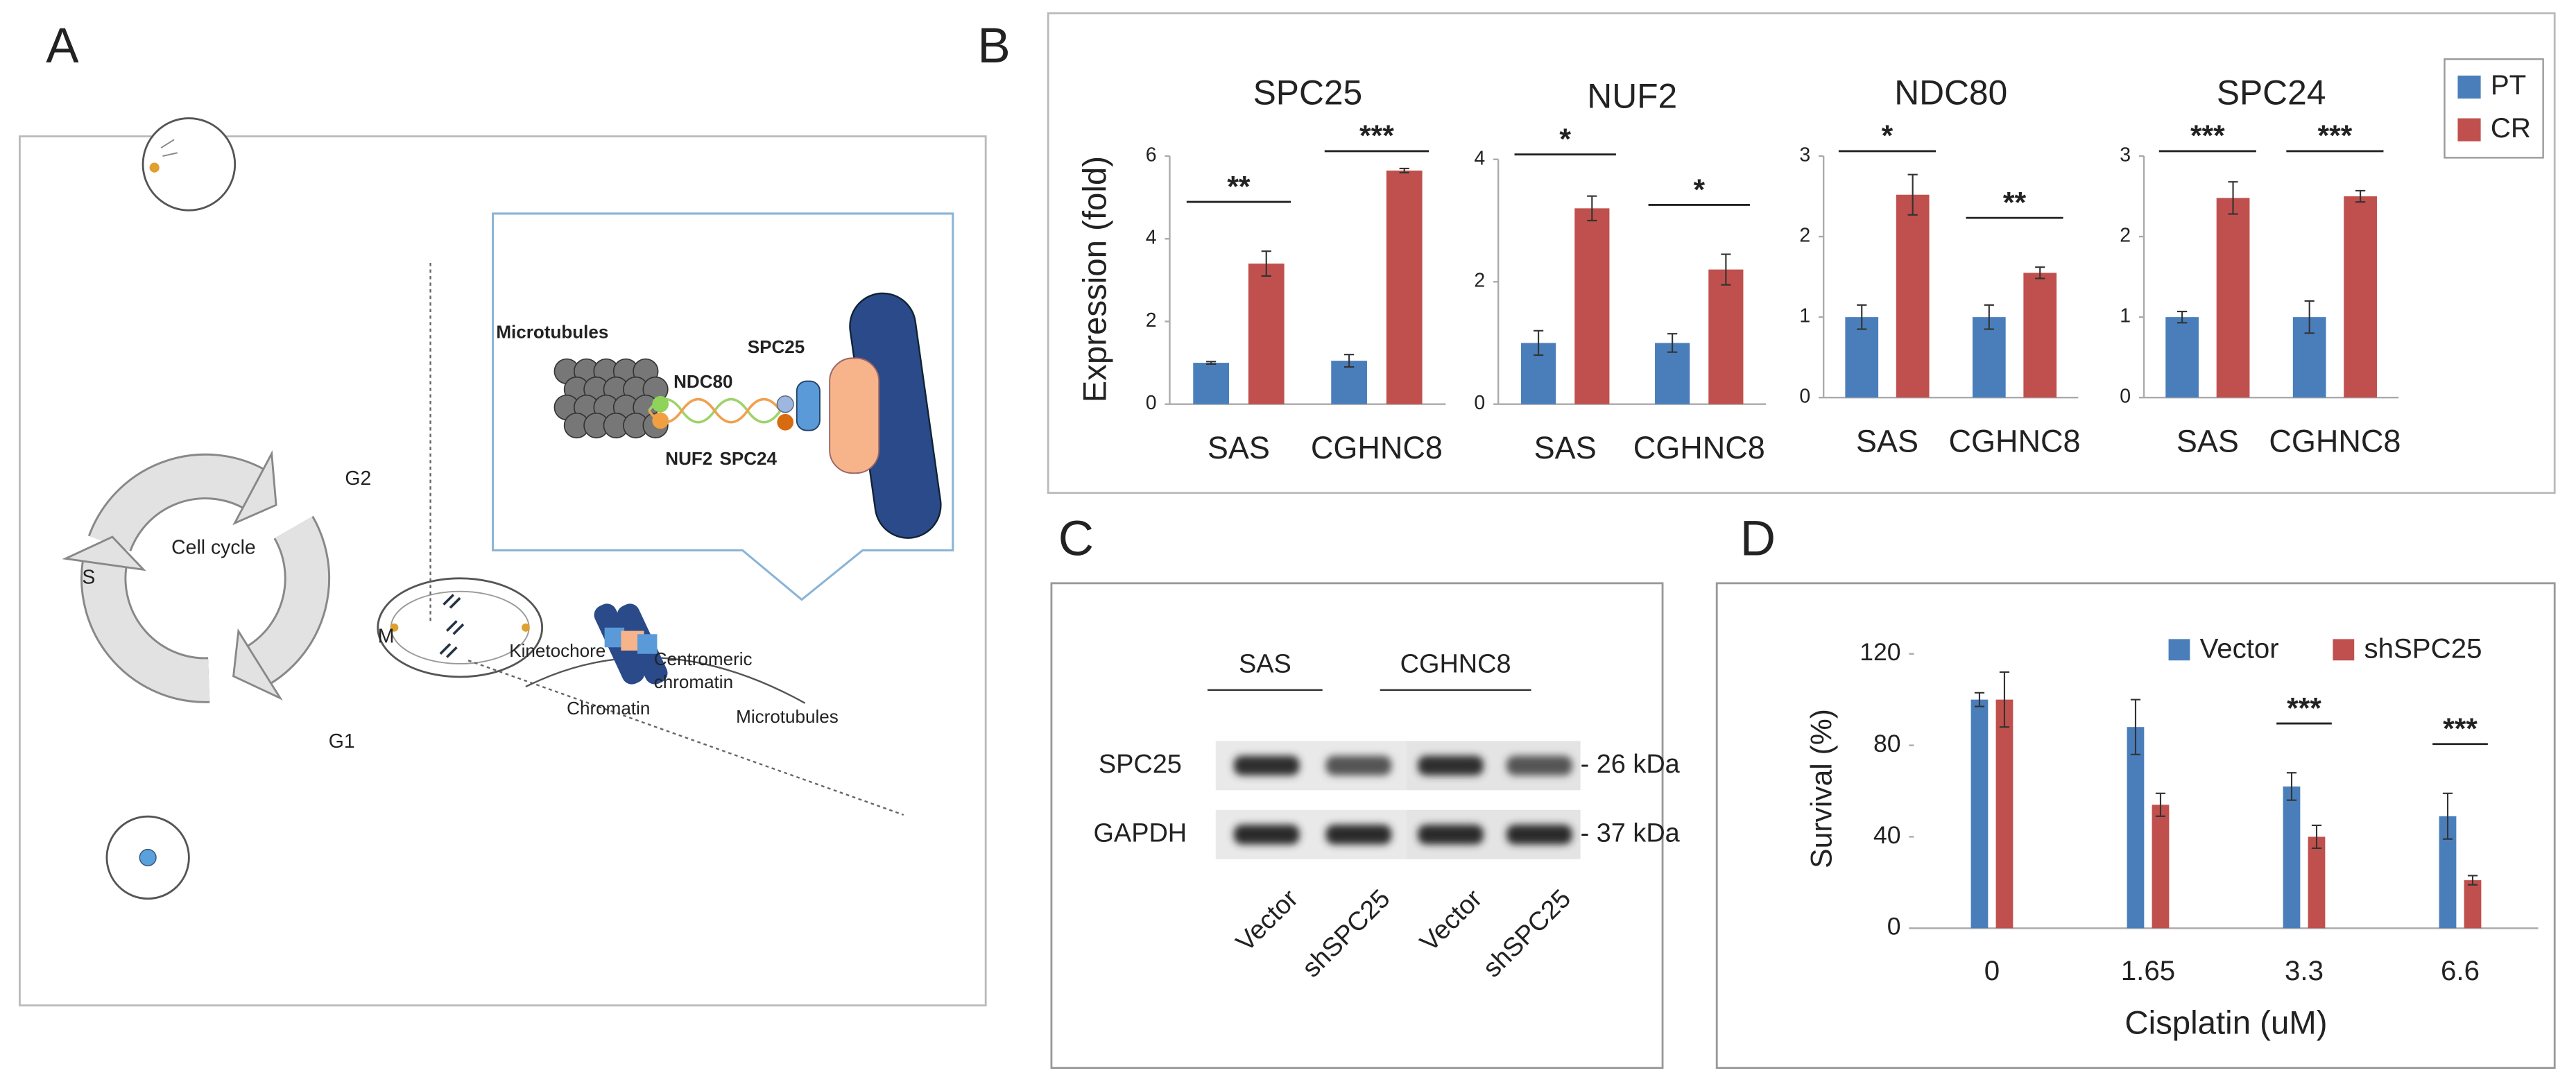  Describe the element at coordinates (1308, 93) in the screenshot. I see `chart-title: SPC25` at that location.